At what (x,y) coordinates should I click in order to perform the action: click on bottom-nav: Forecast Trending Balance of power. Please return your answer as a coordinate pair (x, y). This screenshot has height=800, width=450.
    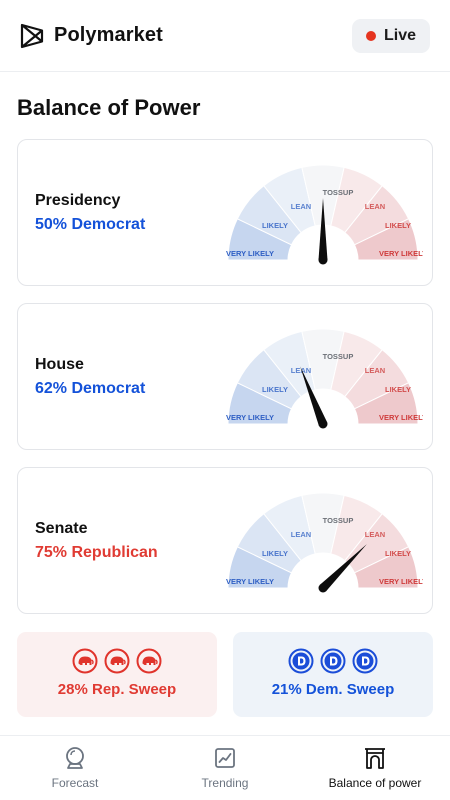
    Looking at the image, I should click on (225, 767).